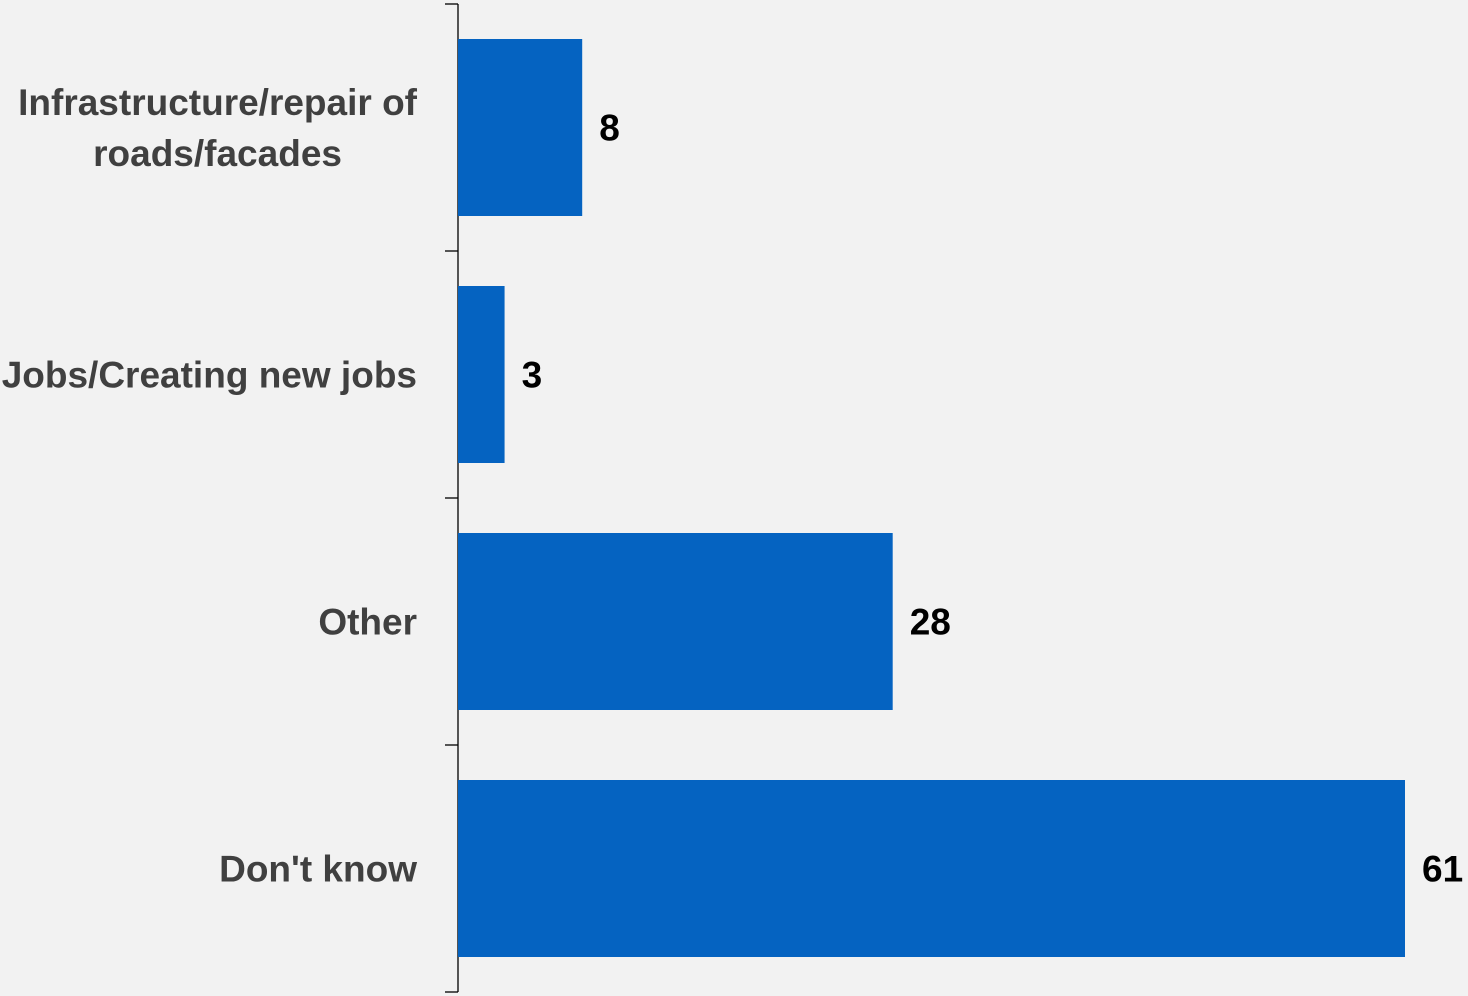  Describe the element at coordinates (609, 128) in the screenshot. I see `data-label: 8` at that location.